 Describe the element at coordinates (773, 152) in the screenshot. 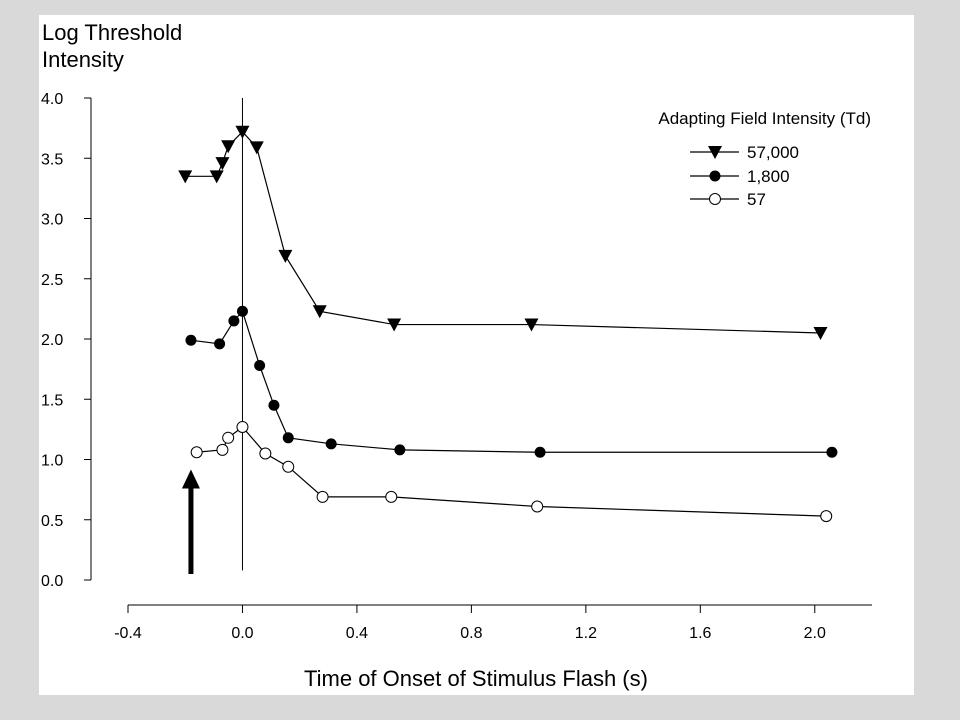

I see `legend-label: 57,000` at that location.